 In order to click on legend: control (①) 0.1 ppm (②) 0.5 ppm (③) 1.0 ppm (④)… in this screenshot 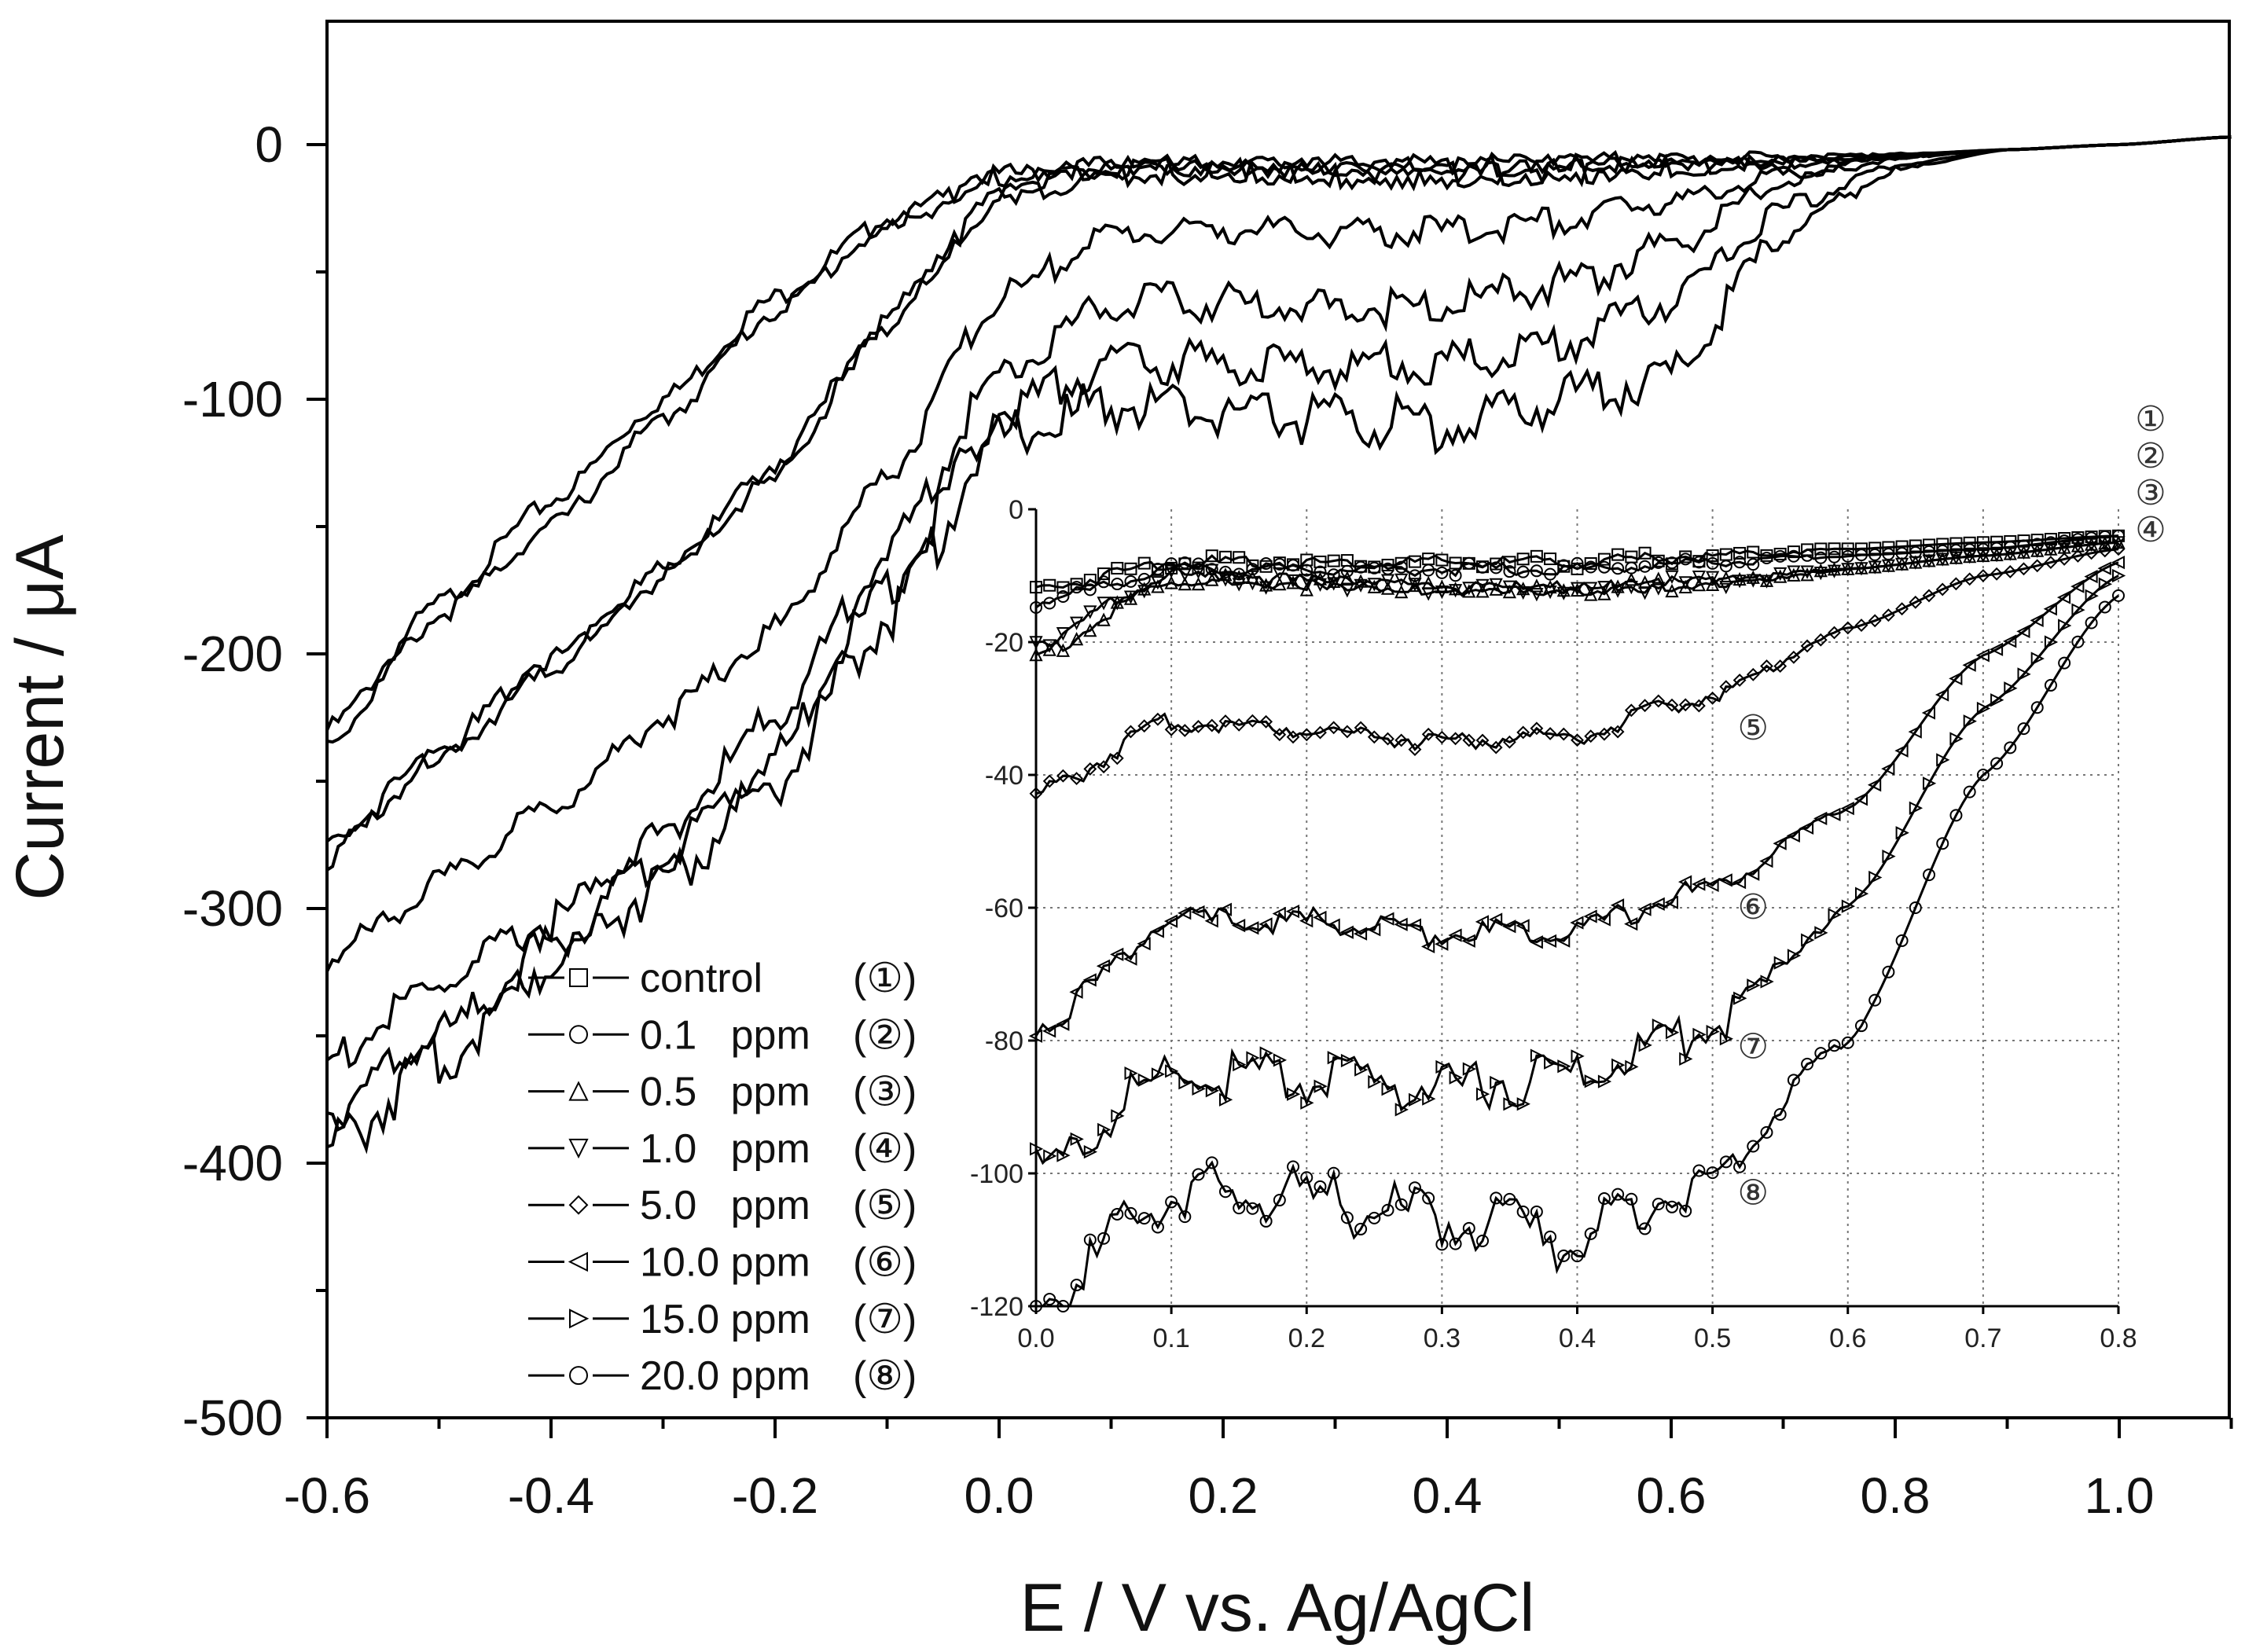, I will do `click(722, 1177)`.